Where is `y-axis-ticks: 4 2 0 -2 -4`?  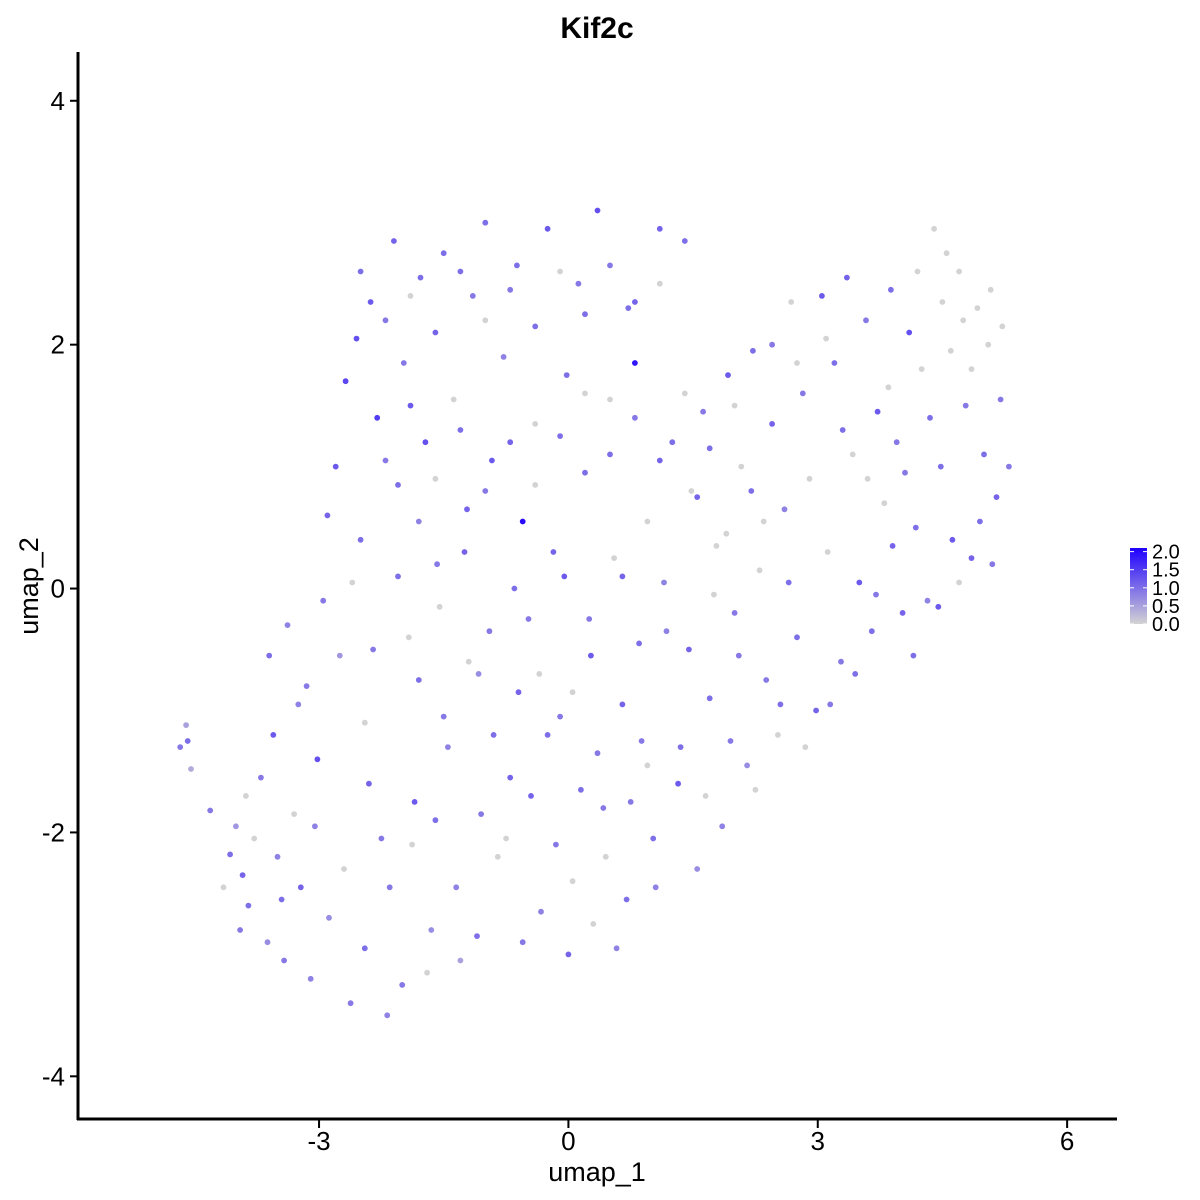
y-axis-ticks: 4 2 0 -2 -4 is located at coordinates (60, 588).